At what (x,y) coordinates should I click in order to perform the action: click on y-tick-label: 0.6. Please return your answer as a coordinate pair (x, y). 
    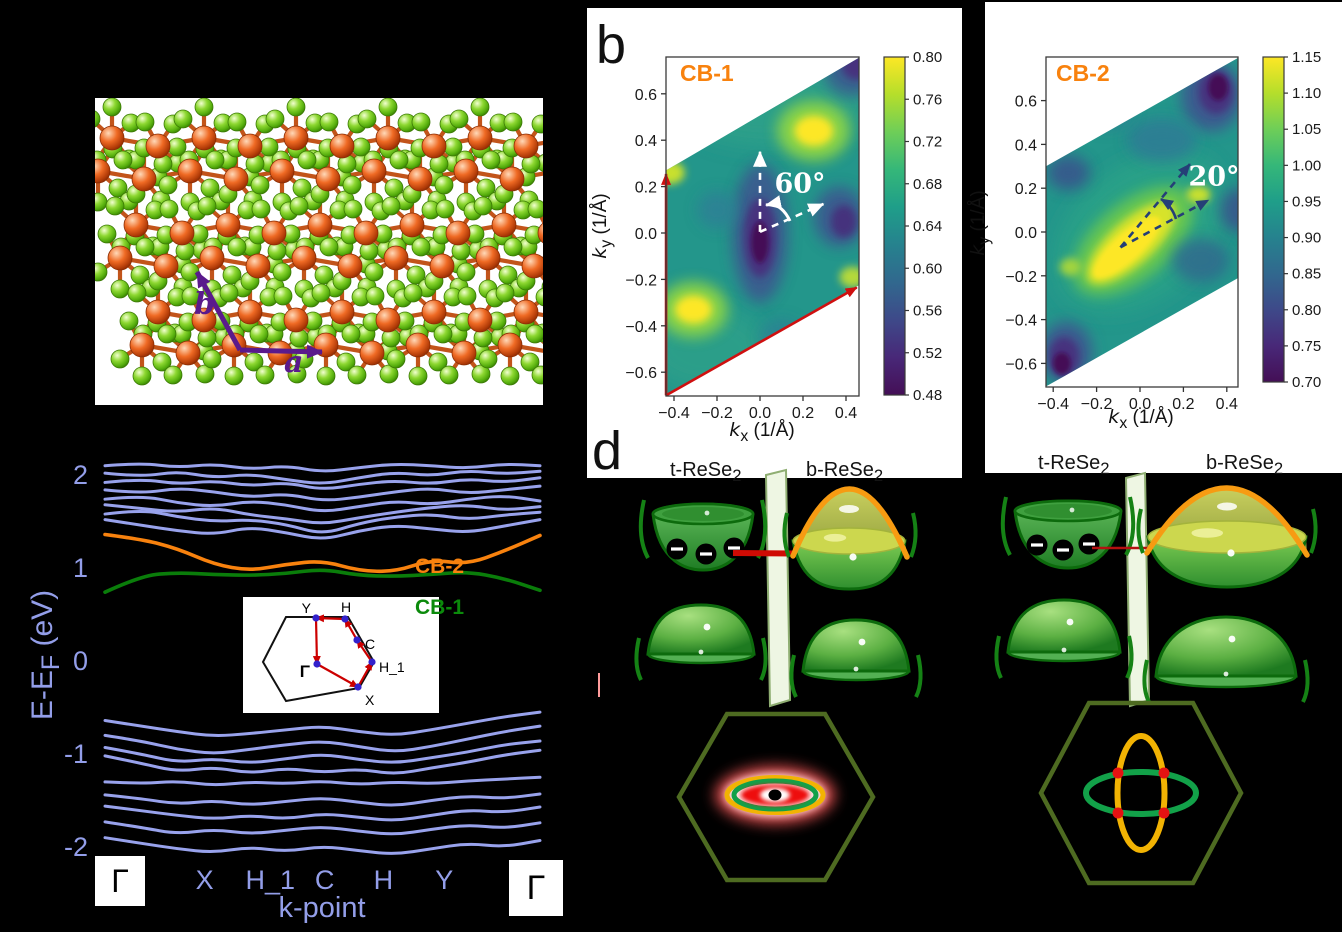
    Looking at the image, I should click on (1026, 102).